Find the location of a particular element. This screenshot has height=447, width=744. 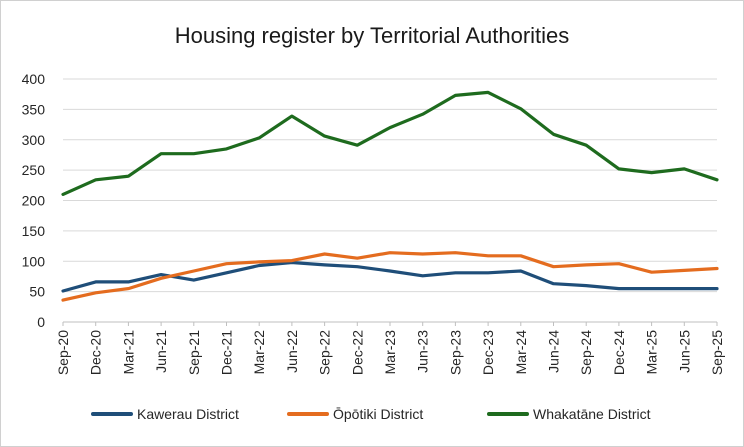

x-tick-label: Sep-24 is located at coordinates (586, 352).